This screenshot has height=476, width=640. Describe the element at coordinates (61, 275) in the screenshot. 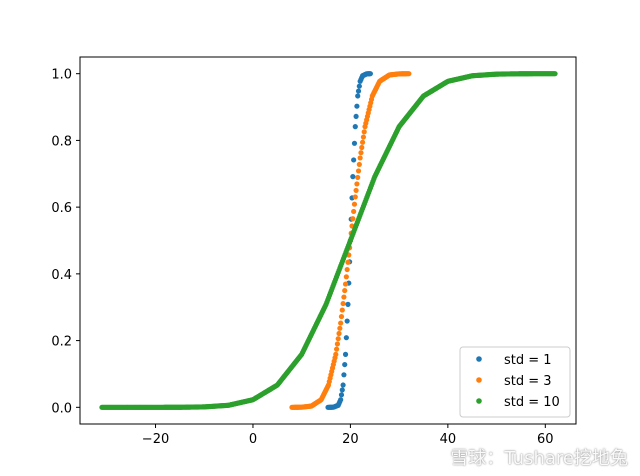

I see `y-tick-label: 0.4` at that location.